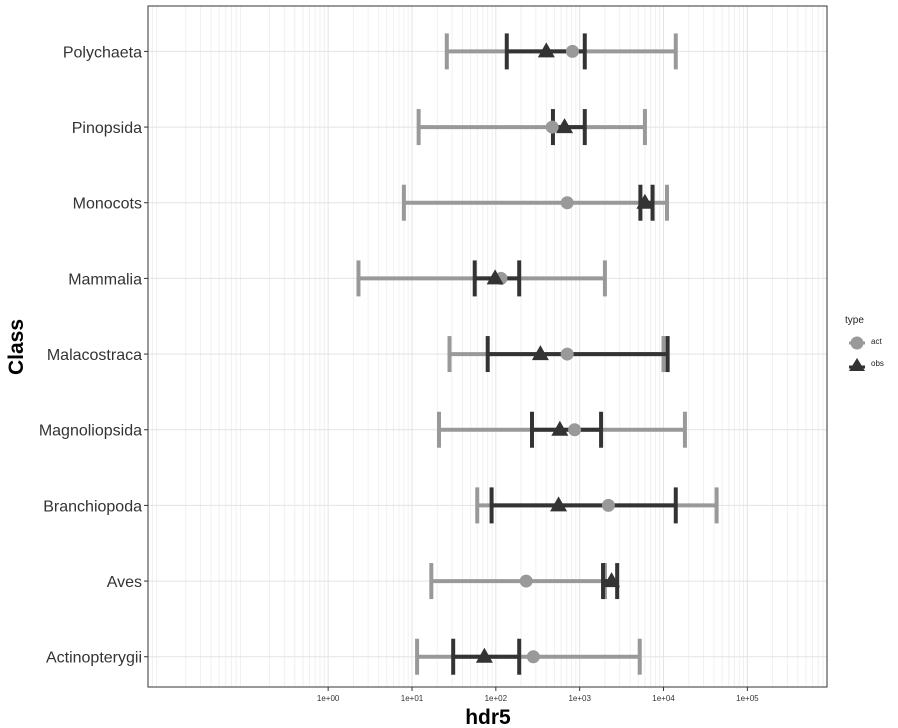 This screenshot has height=728, width=898. I want to click on legend-label-obs: obs, so click(877, 363).